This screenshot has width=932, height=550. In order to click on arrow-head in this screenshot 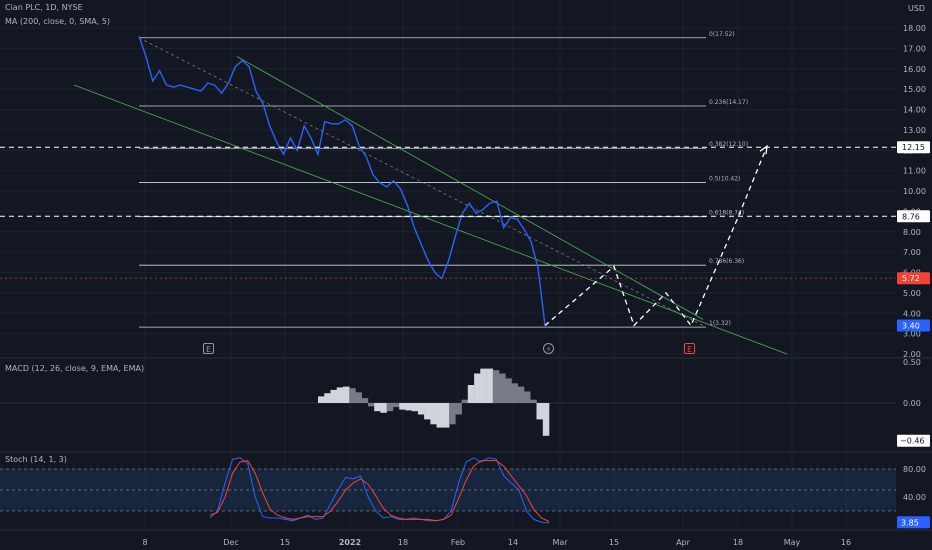, I will do `click(763, 149)`.